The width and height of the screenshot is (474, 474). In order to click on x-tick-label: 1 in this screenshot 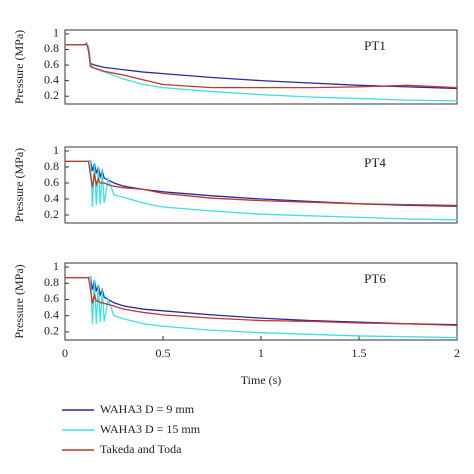, I will do `click(261, 353)`.